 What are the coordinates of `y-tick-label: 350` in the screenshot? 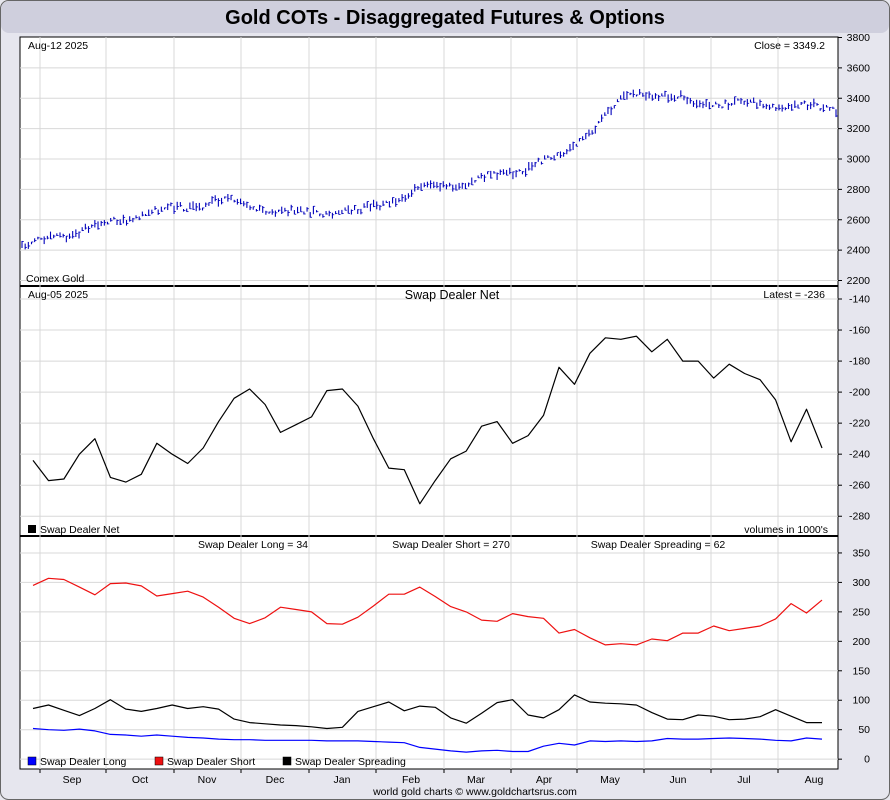 It's located at (861, 553).